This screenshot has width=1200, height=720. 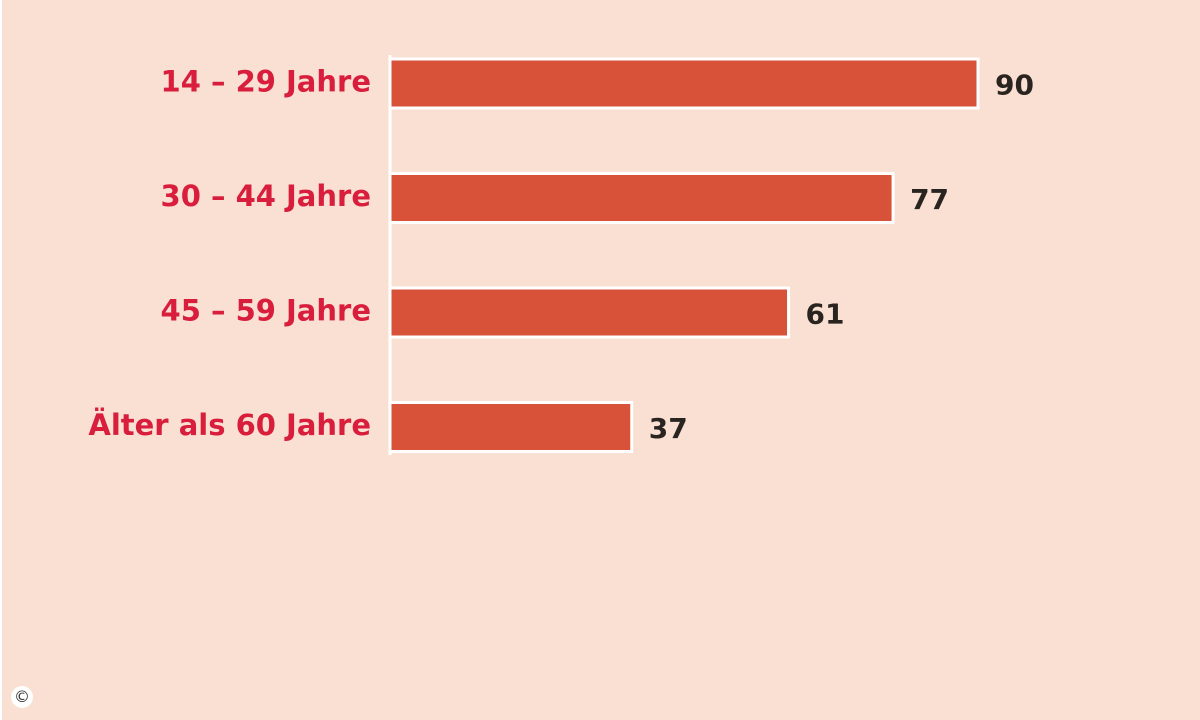 I want to click on category-label-1: 30 – 44 Jahre, so click(x=266, y=196).